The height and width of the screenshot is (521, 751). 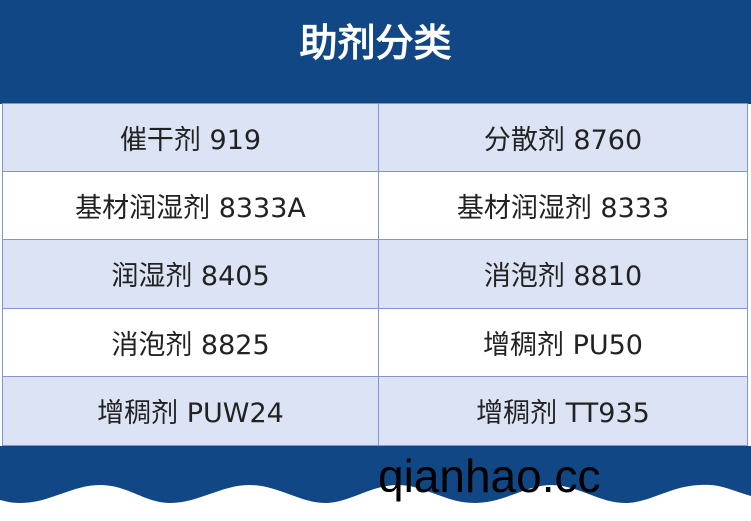 What do you see at coordinates (191, 138) in the screenshot?
I see `table-cell: 催干剂 919` at bounding box center [191, 138].